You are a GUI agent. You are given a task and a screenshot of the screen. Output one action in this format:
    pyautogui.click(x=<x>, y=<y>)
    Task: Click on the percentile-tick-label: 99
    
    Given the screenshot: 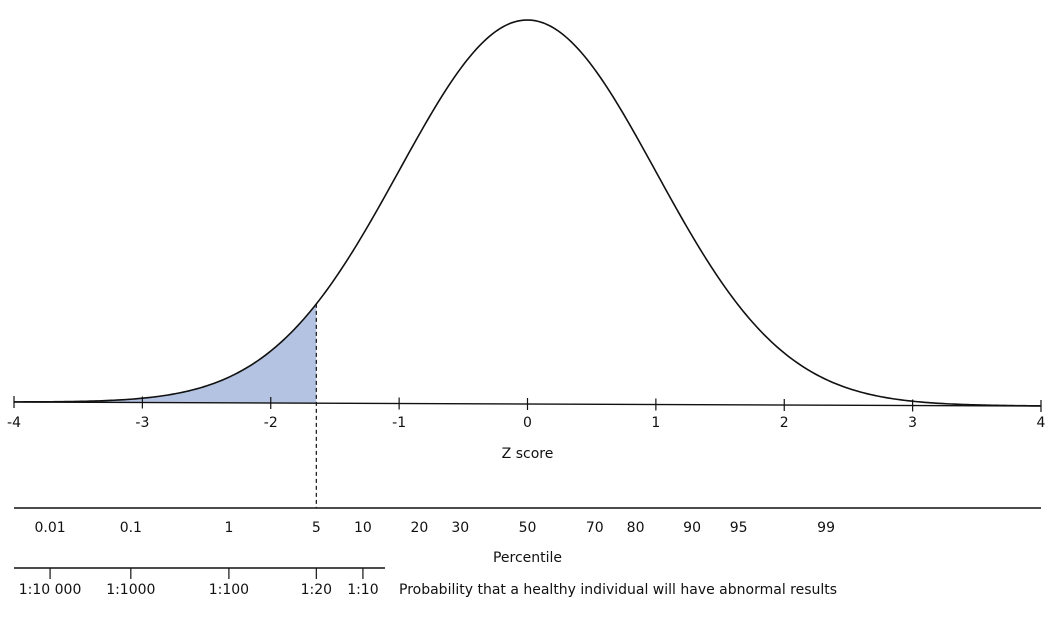 What is the action you would take?
    pyautogui.click(x=826, y=528)
    